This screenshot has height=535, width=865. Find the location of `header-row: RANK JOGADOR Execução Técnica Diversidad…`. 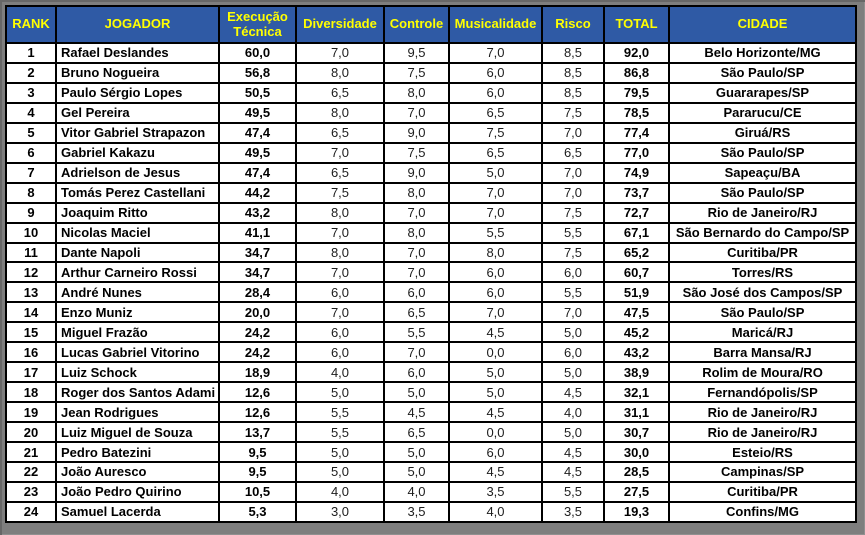

header-row: RANK JOGADOR Execução Técnica Diversidad… is located at coordinates (431, 24).